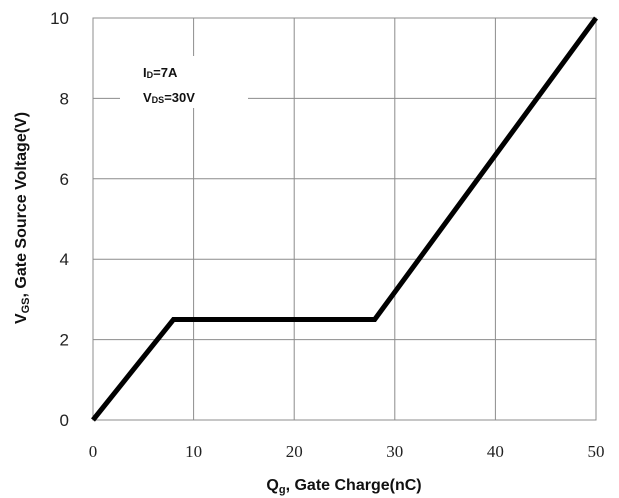 Image resolution: width=619 pixels, height=498 pixels. What do you see at coordinates (64, 420) in the screenshot?
I see `y-tick-label: 0` at bounding box center [64, 420].